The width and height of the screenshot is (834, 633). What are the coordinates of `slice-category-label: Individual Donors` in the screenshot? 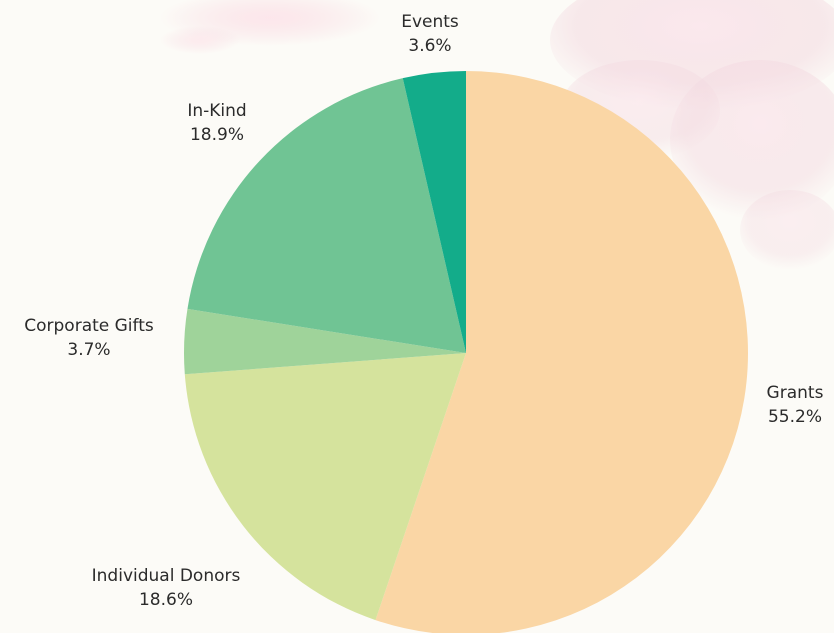 It's located at (166, 576).